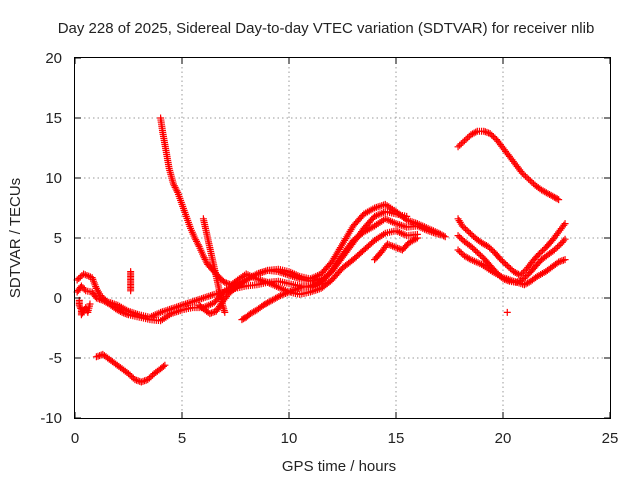 This screenshot has height=480, width=640. What do you see at coordinates (507, 312) in the screenshot?
I see `series-n` at bounding box center [507, 312].